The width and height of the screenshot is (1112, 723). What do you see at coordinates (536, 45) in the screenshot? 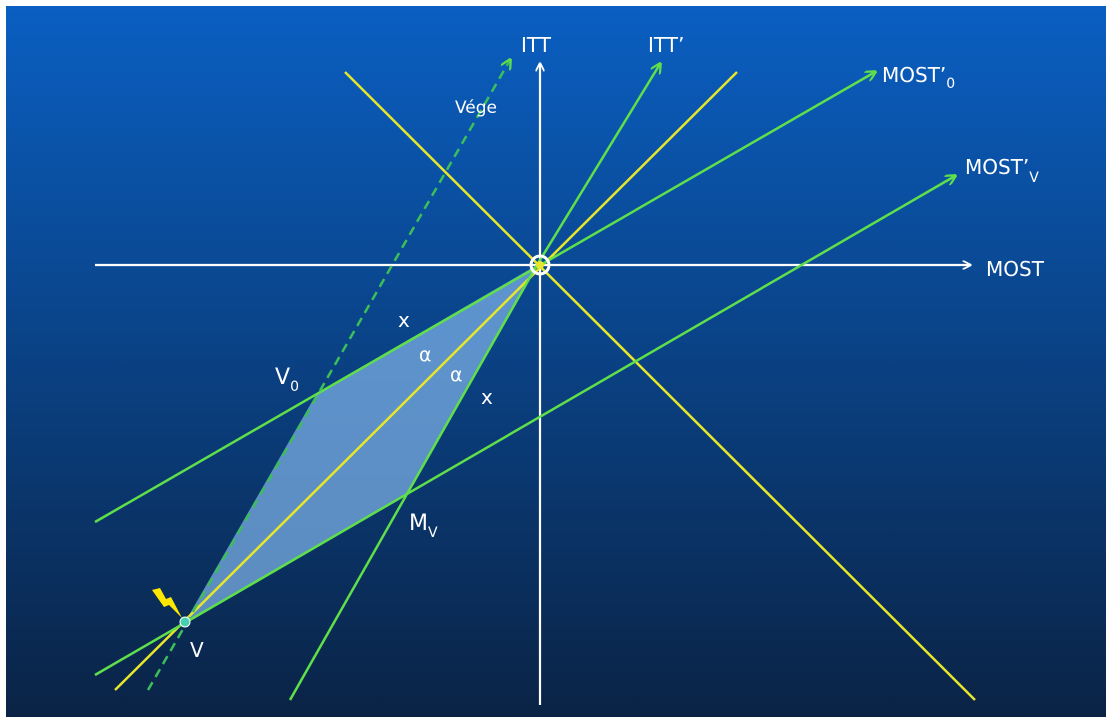
I see `label-itt: ITT` at bounding box center [536, 45].